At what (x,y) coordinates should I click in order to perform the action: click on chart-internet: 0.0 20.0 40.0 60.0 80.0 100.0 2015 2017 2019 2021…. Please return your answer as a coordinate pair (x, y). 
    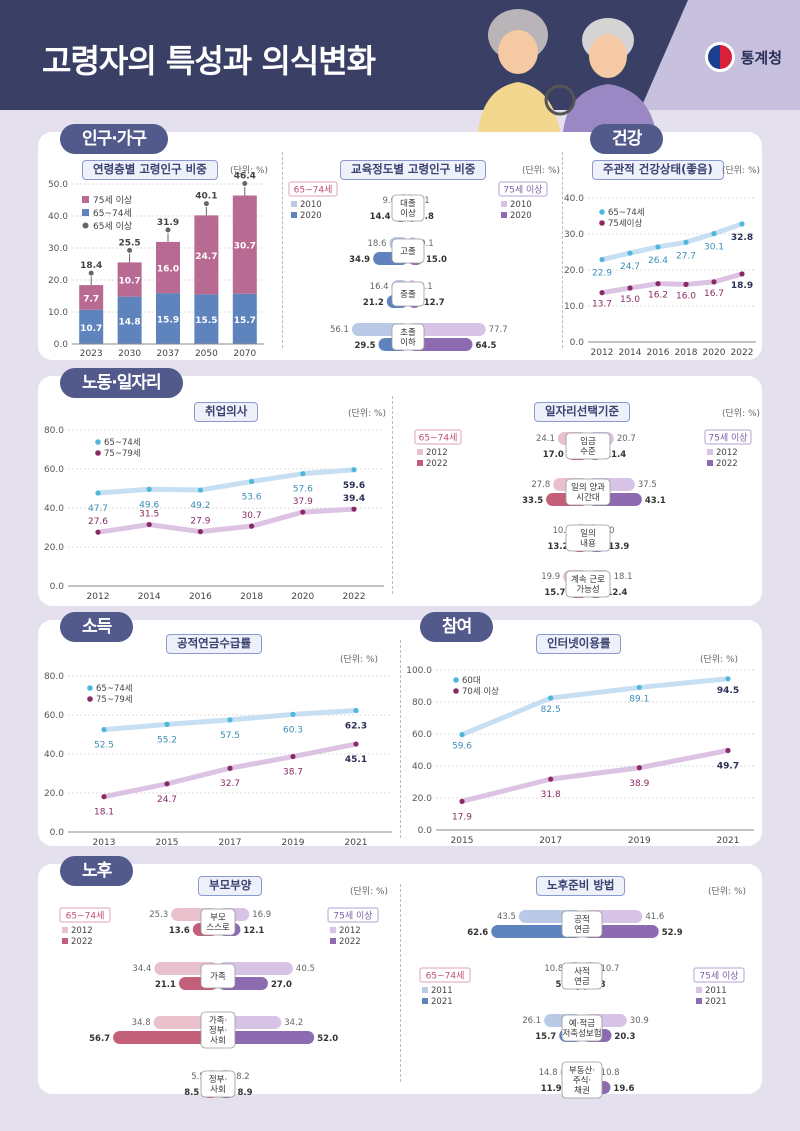
    Looking at the image, I should click on (580, 756).